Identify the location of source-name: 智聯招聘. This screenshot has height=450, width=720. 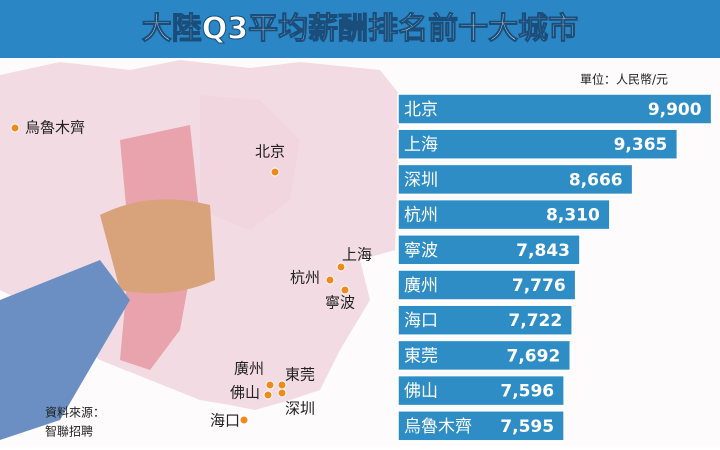
(69, 431).